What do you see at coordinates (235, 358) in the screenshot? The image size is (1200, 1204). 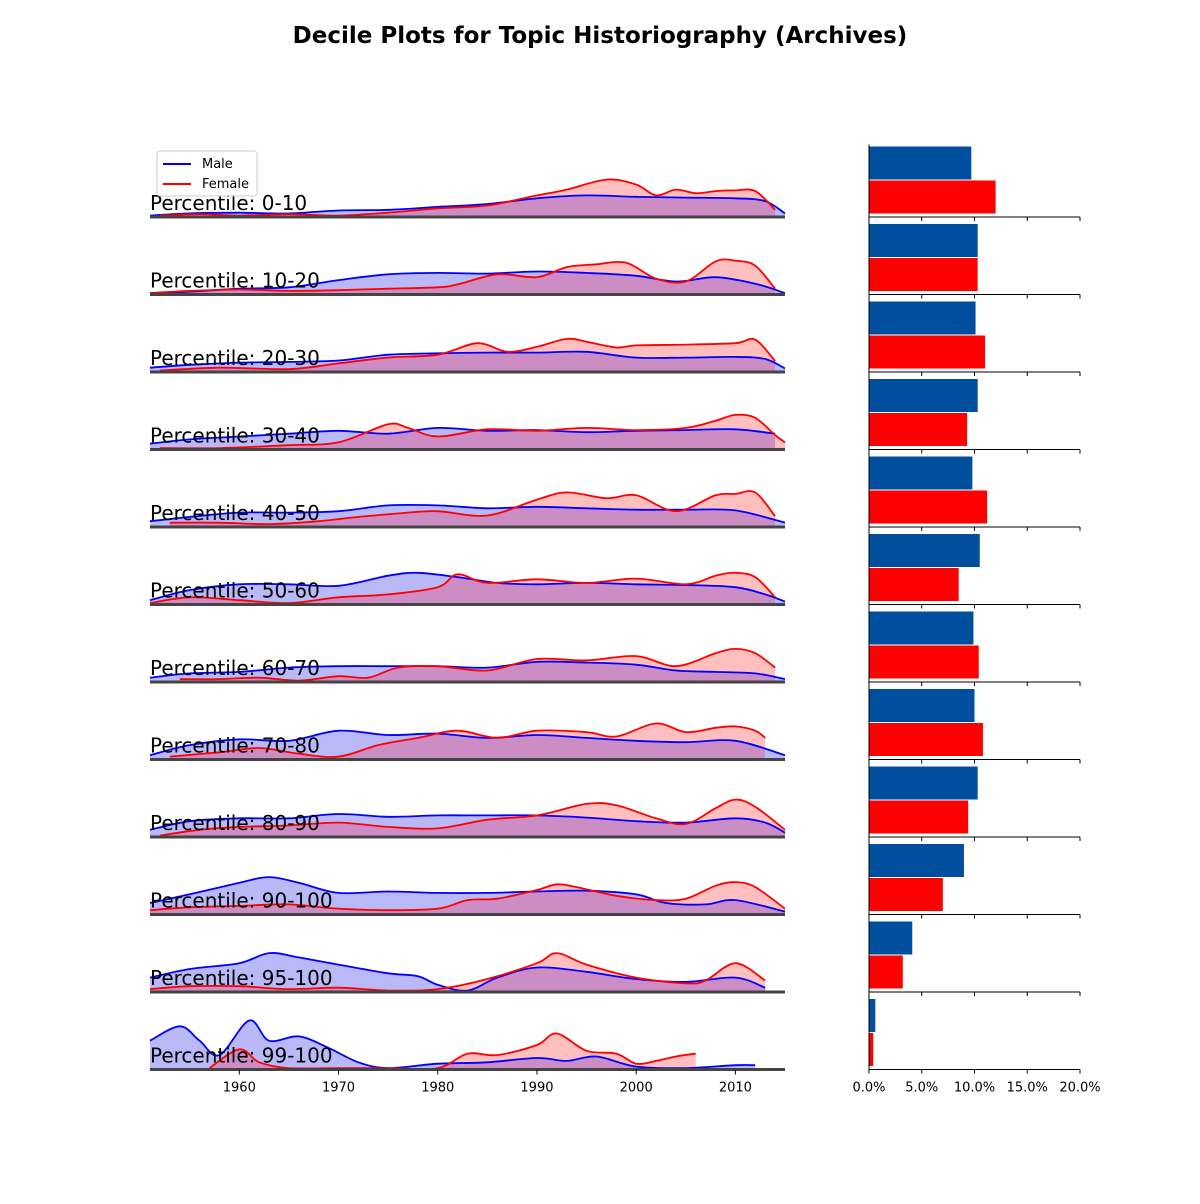 I see `panel-label: Percentile: 20-30` at bounding box center [235, 358].